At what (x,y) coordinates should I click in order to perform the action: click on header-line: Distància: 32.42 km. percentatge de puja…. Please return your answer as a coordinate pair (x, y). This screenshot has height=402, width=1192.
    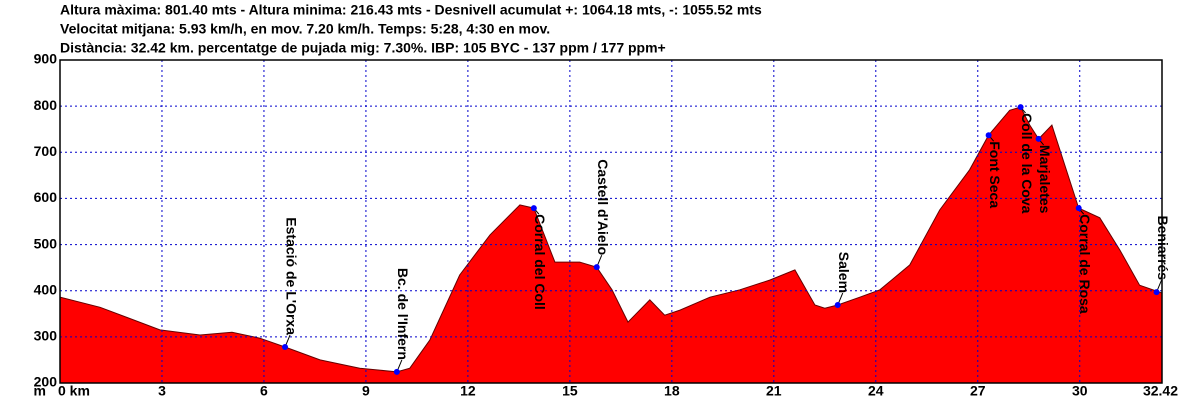
    Looking at the image, I should click on (363, 48).